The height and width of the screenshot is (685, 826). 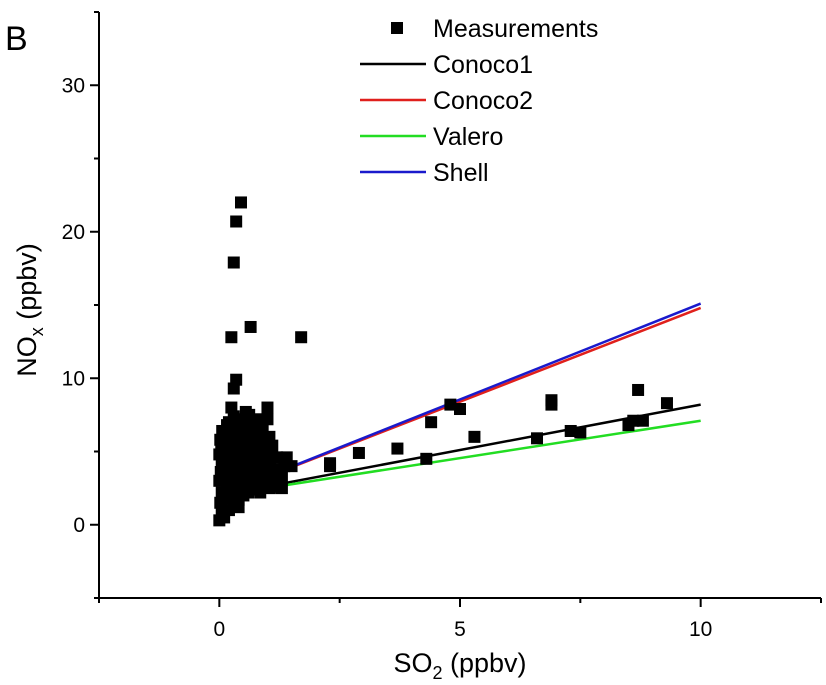 I want to click on x-axis-label-sub: 2, so click(x=437, y=673).